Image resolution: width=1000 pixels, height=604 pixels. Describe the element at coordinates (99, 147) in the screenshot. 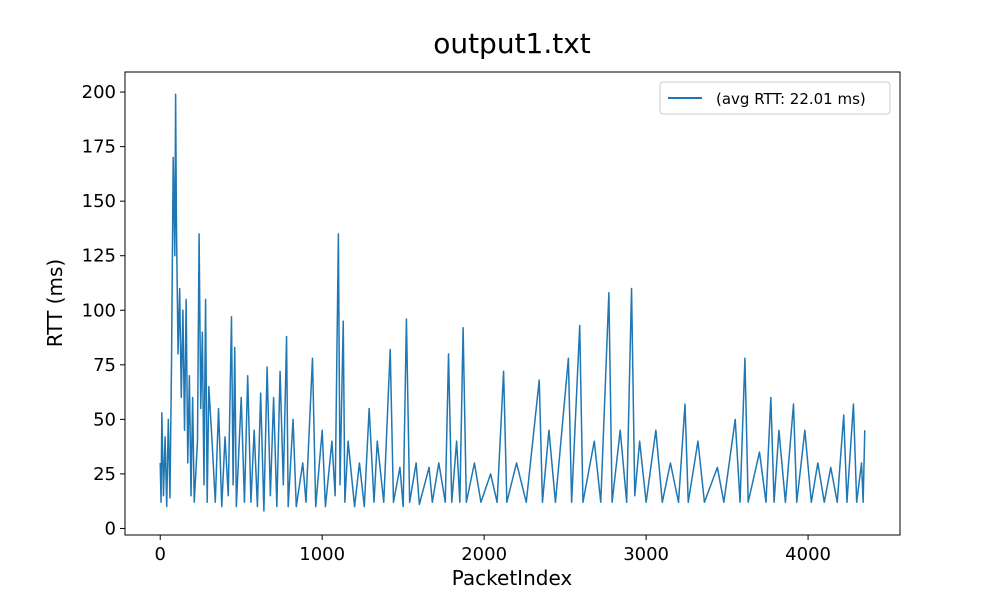

I see `y-tick-label: 175` at that location.